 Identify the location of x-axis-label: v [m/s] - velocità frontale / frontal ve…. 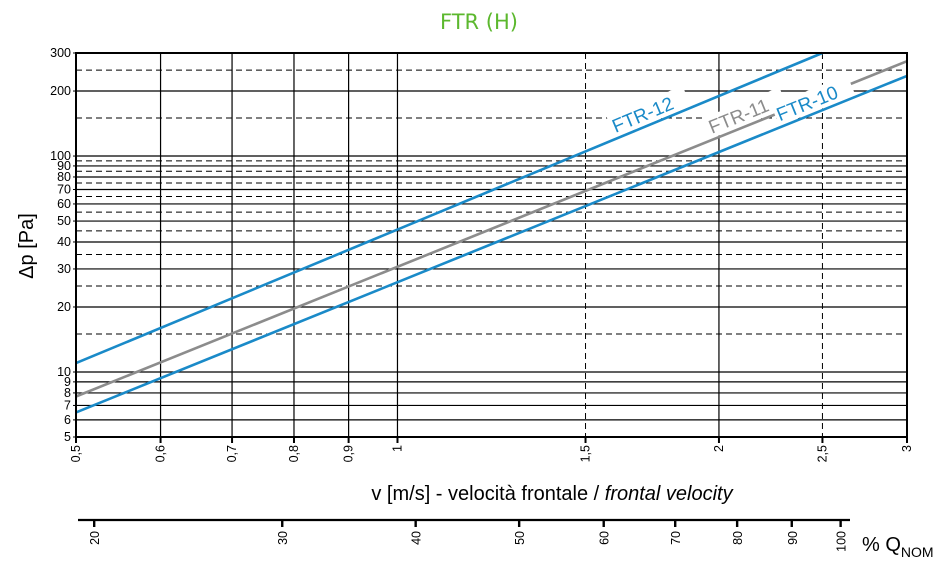
(552, 494).